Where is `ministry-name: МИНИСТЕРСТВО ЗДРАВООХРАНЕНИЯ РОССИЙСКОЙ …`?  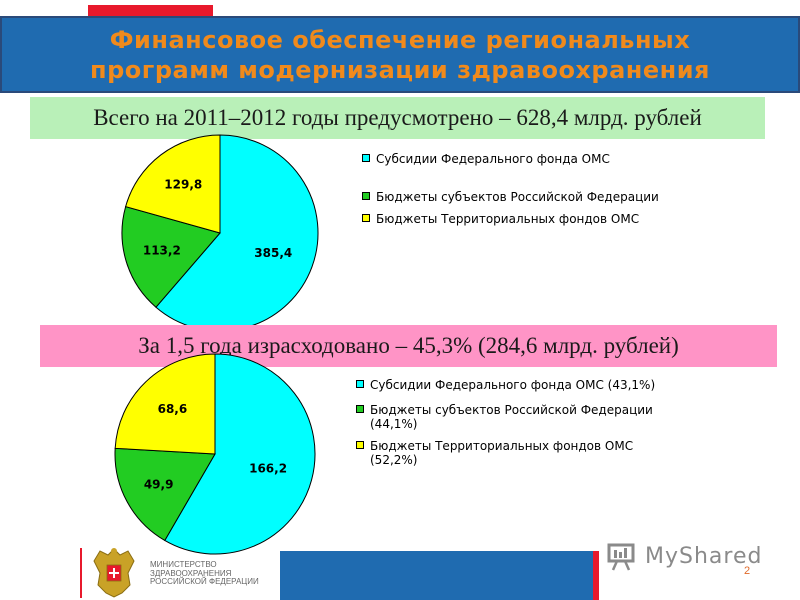
ministry-name: МИНИСТЕРСТВО ЗДРАВООХРАНЕНИЯ РОССИЙСКОЙ … is located at coordinates (204, 573).